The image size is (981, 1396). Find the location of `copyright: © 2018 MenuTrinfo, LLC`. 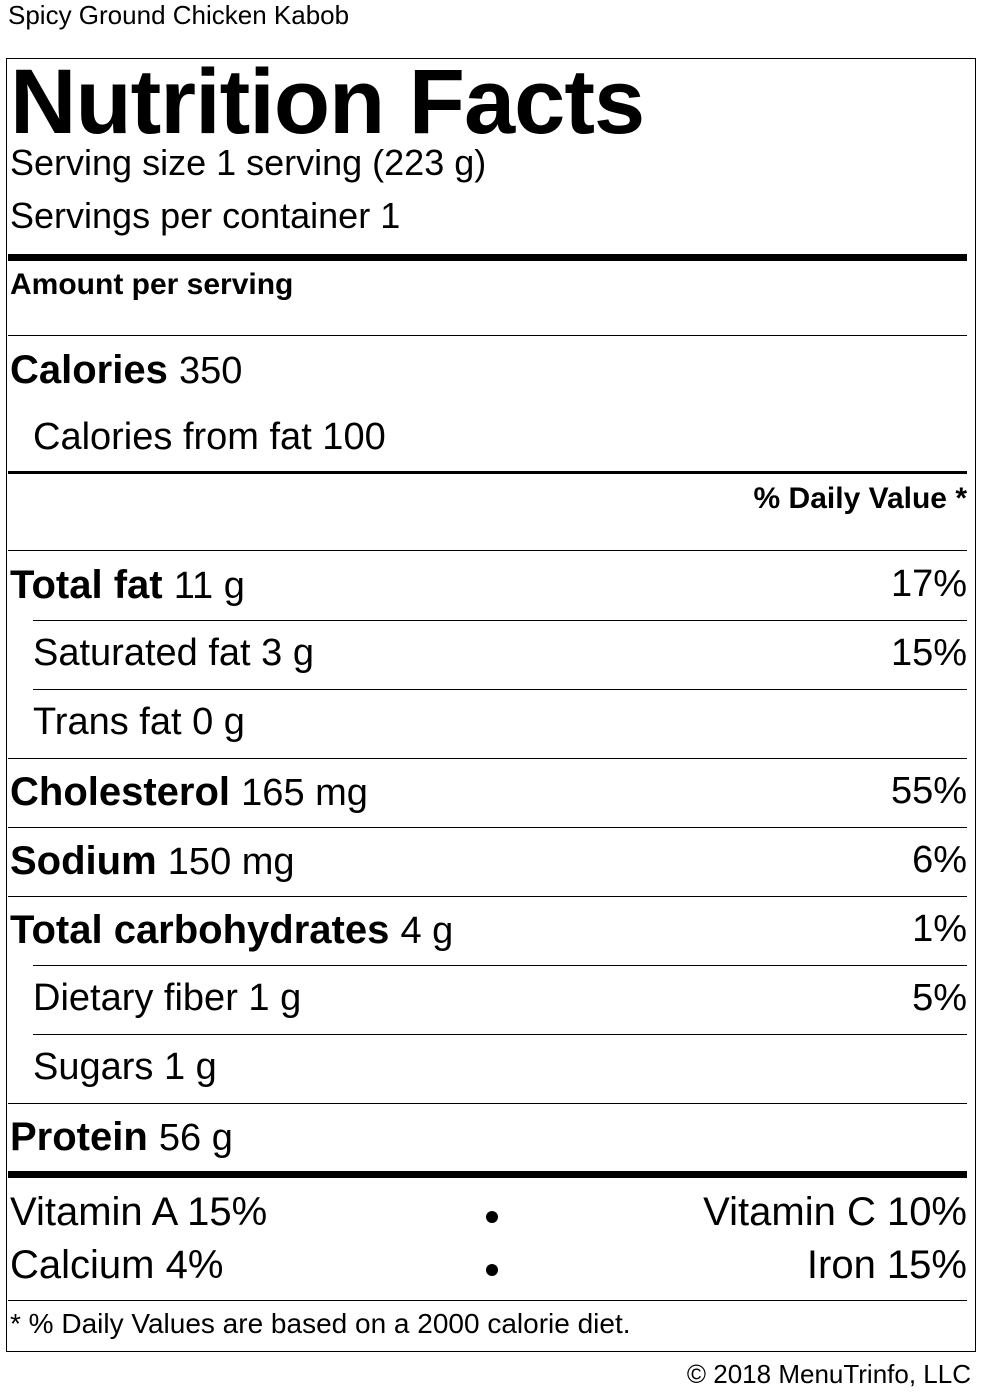

copyright: © 2018 MenuTrinfo, LLC is located at coordinates (828, 1374).